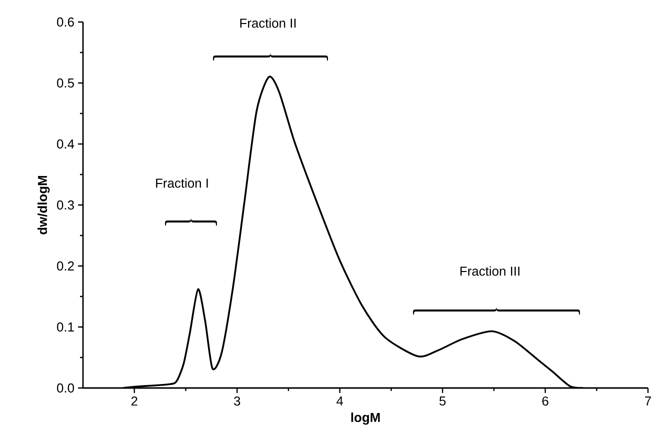 The height and width of the screenshot is (444, 658). Describe the element at coordinates (65, 83) in the screenshot. I see `y-tick-label: 0.5` at that location.